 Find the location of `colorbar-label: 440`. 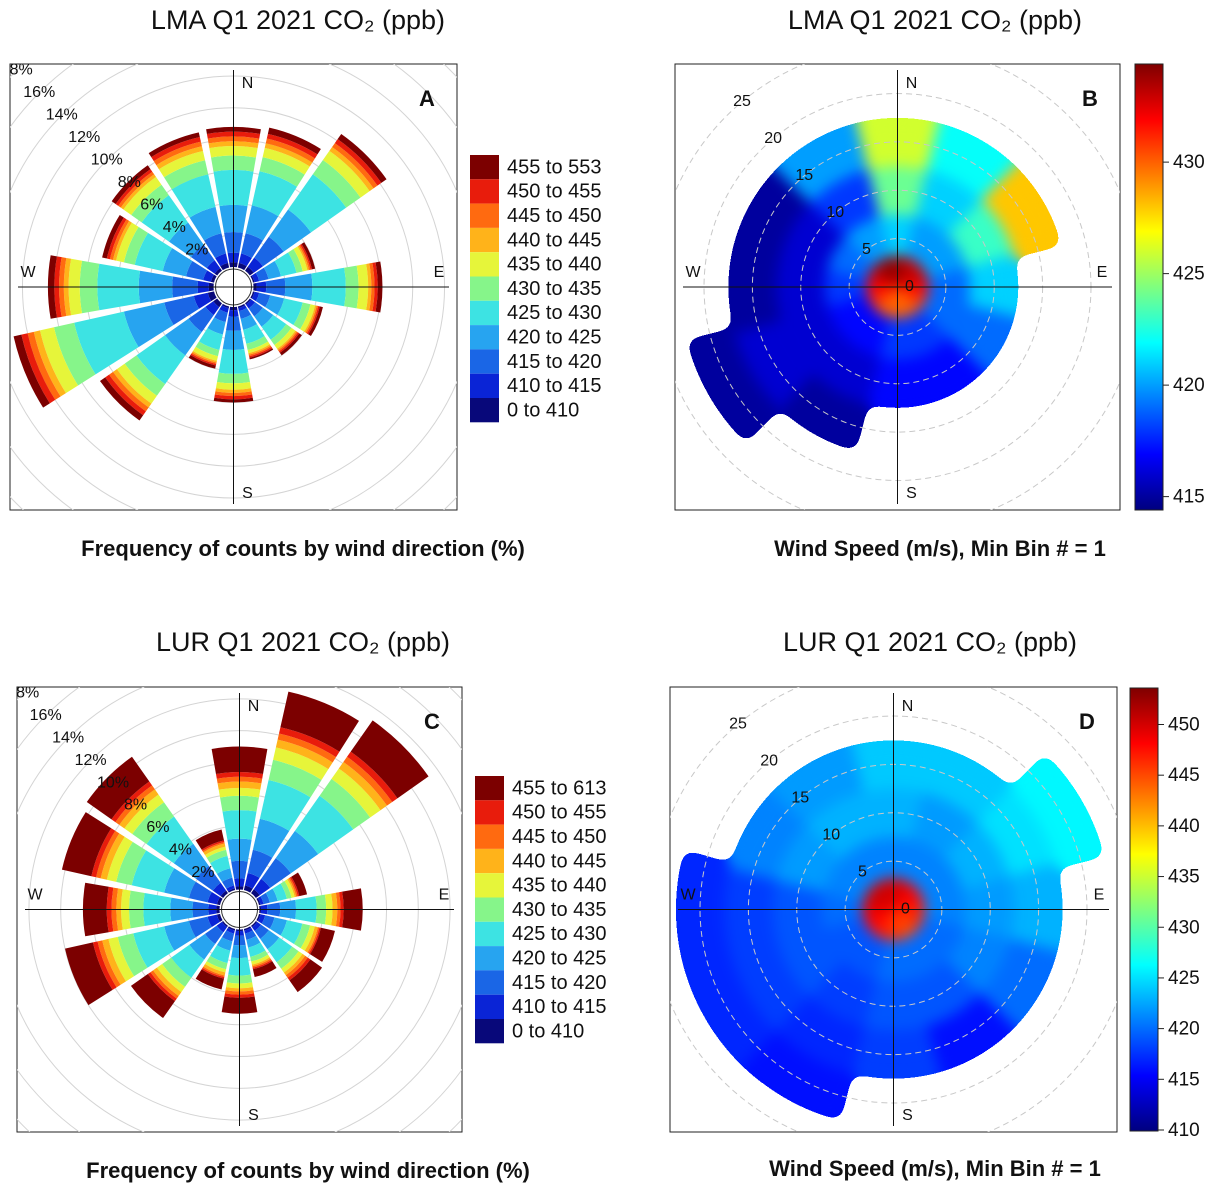

colorbar-label: 440 is located at coordinates (1184, 826).